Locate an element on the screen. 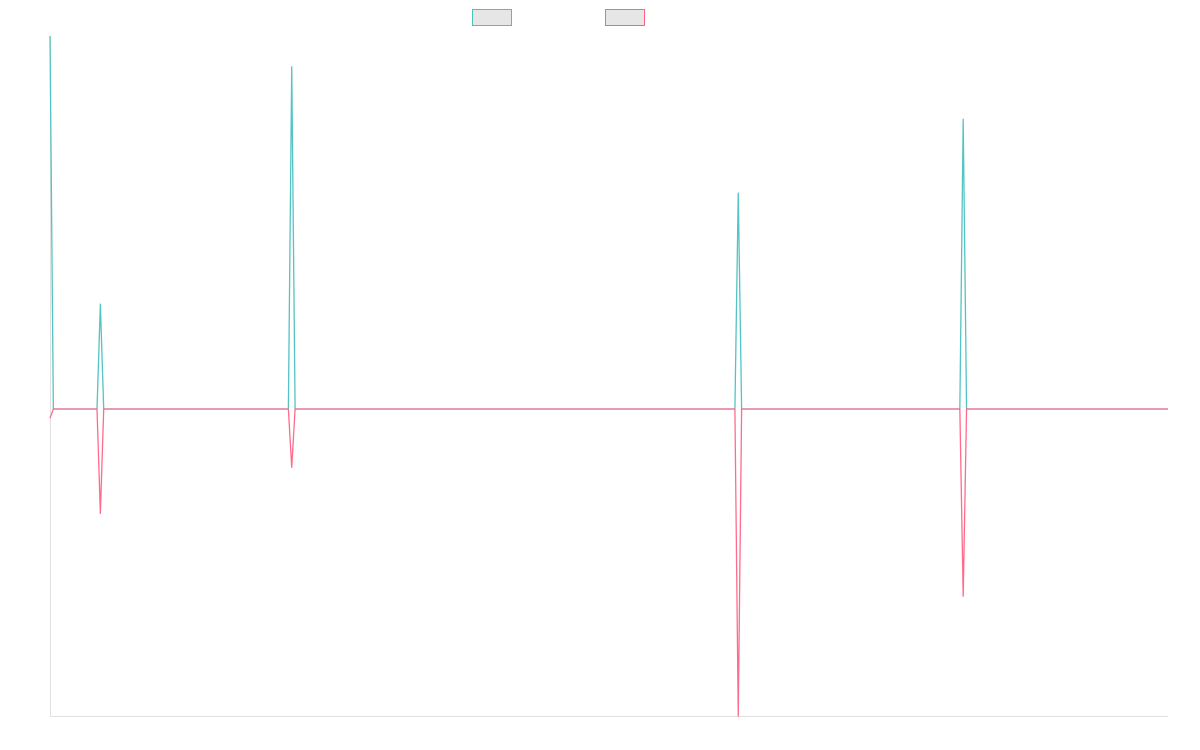 The width and height of the screenshot is (1200, 750). legend is located at coordinates (558, 17).